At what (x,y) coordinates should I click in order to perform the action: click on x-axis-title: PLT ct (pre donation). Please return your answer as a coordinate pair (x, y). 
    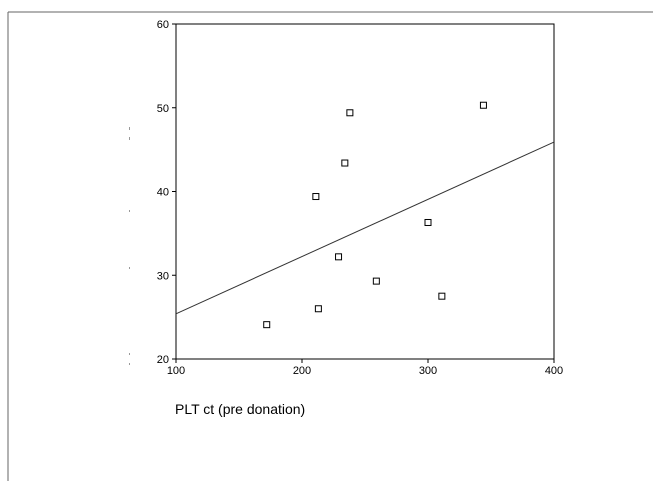
    Looking at the image, I should click on (240, 409).